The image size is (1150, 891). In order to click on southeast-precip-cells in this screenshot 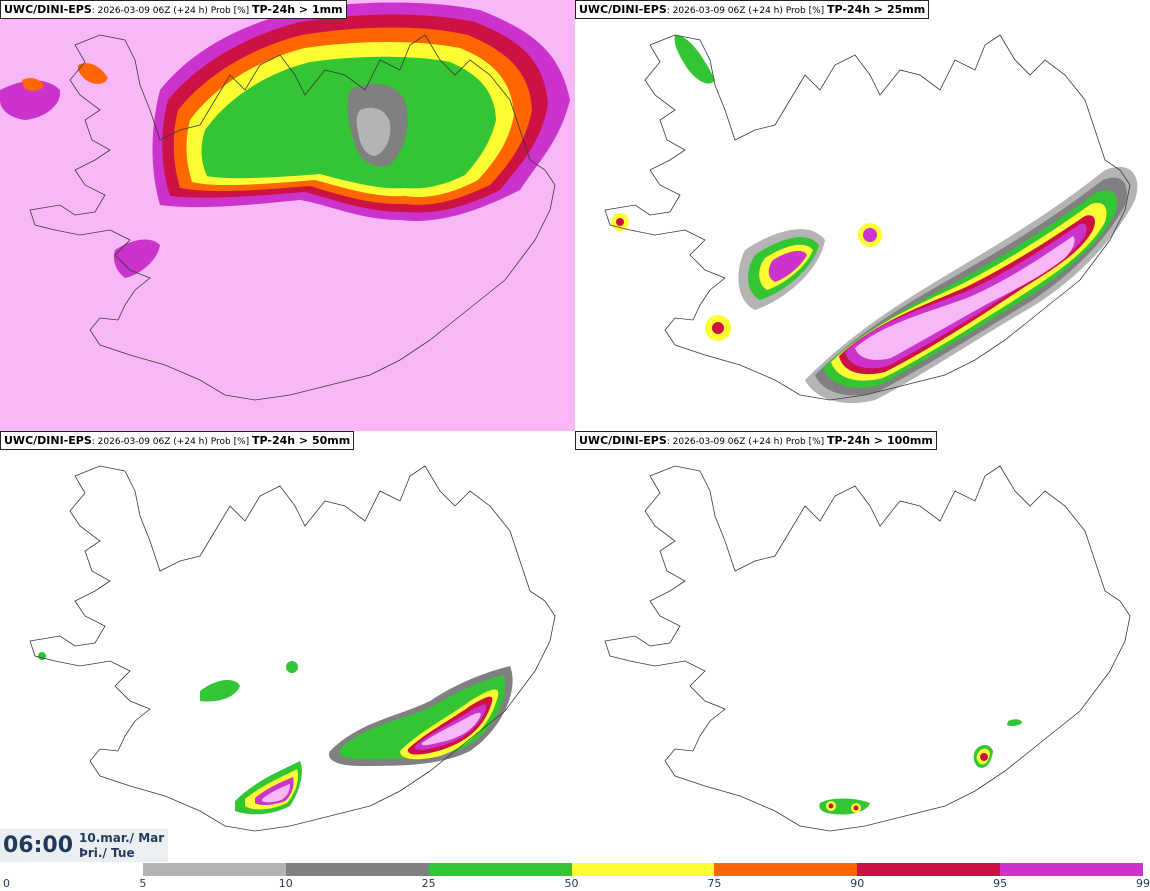, I will do `click(920, 767)`.